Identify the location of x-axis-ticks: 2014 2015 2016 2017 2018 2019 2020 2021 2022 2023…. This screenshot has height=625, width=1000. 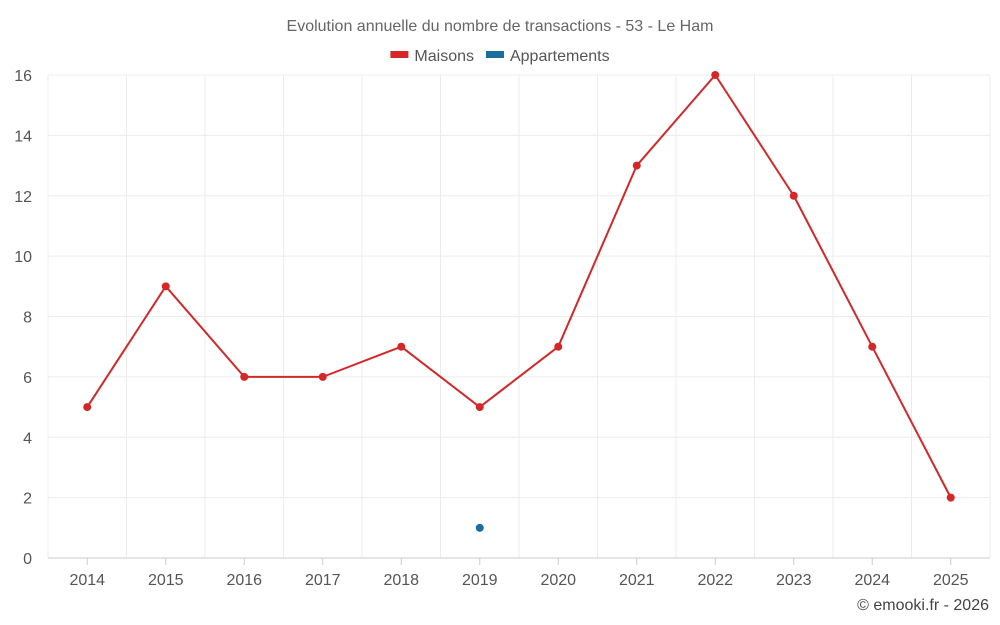
(519, 573).